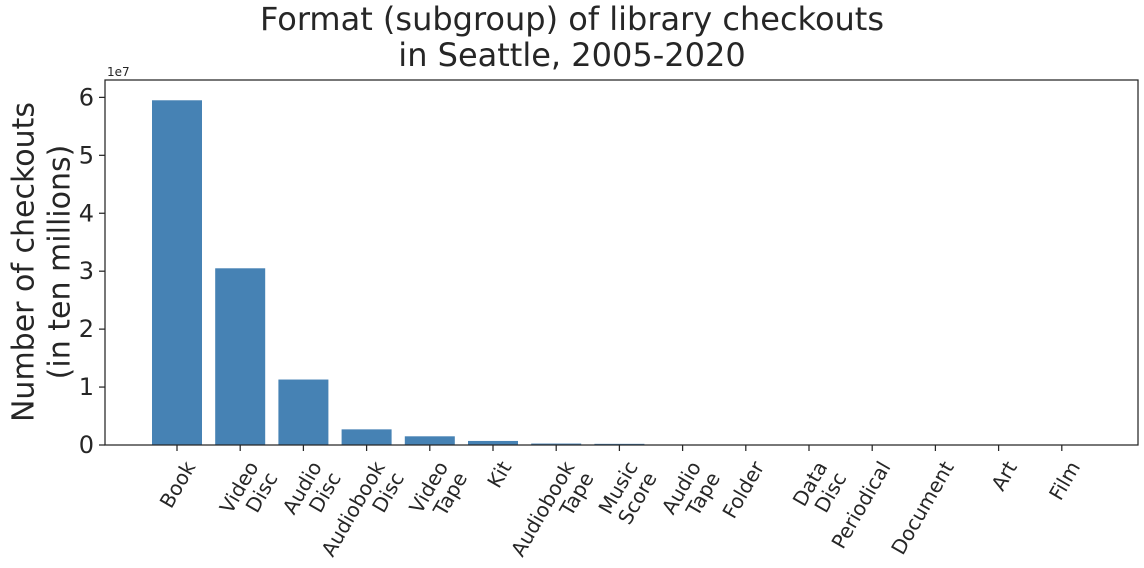 The height and width of the screenshot is (568, 1144). What do you see at coordinates (86, 271) in the screenshot?
I see `y-tick-label: 3` at bounding box center [86, 271].